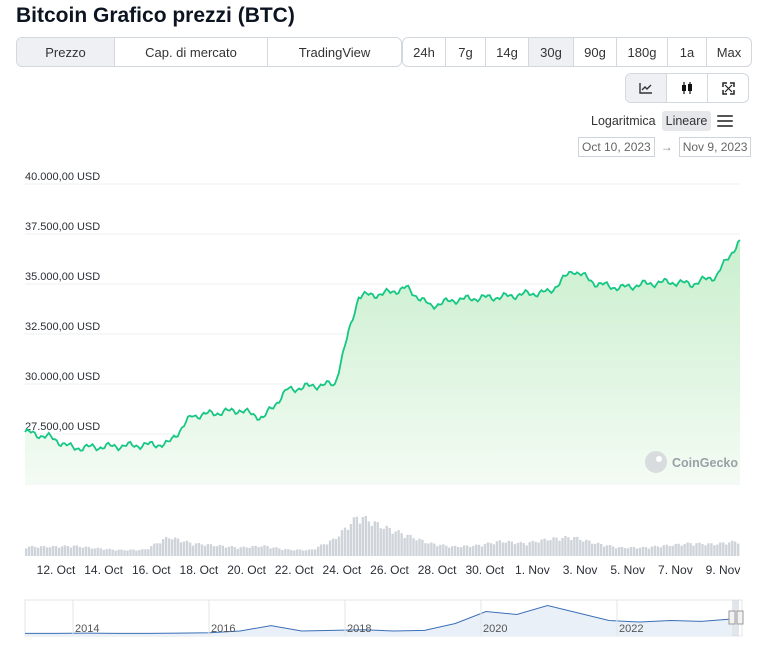  What do you see at coordinates (103, 570) in the screenshot?
I see `x-tick-label: 14. Oct` at bounding box center [103, 570].